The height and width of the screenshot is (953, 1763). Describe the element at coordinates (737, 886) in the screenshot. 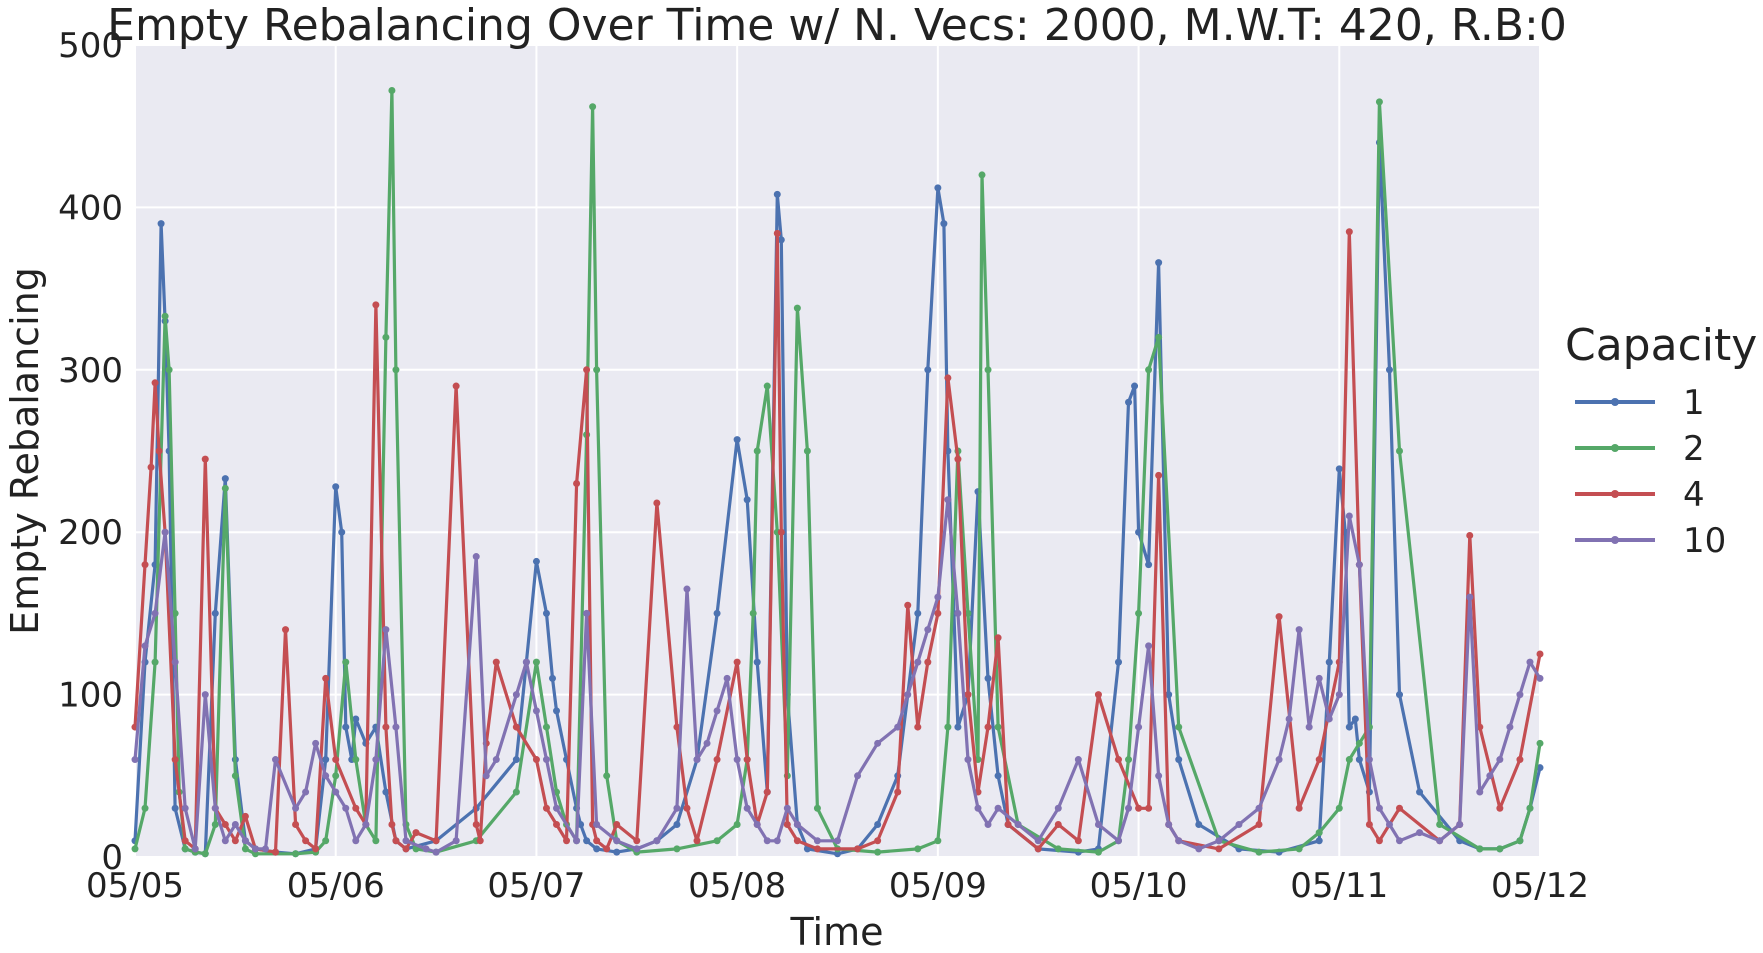

I see `x-tick-label: 05/08` at that location.